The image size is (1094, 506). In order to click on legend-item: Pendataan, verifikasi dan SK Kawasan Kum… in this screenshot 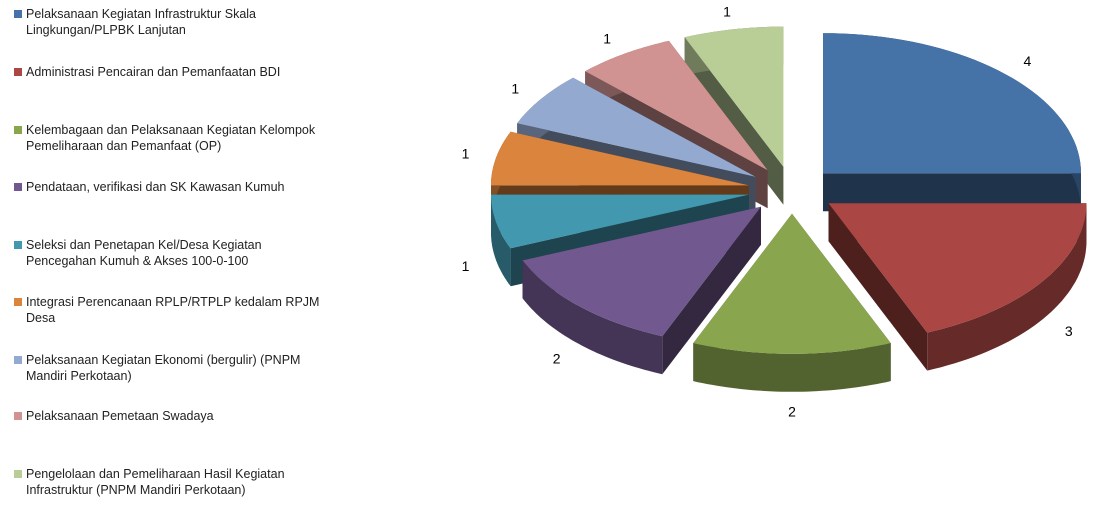, I will do `click(204, 187)`.